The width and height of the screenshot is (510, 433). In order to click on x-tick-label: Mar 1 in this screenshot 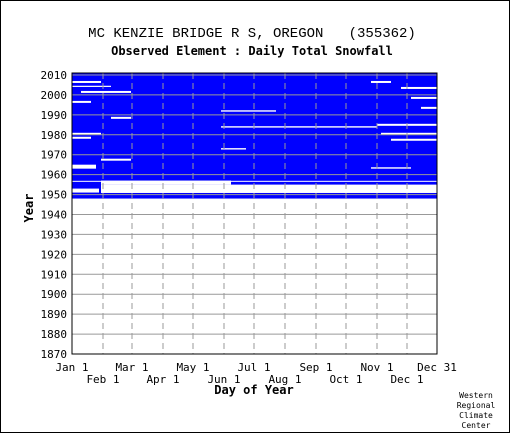, I will do `click(131, 367)`.